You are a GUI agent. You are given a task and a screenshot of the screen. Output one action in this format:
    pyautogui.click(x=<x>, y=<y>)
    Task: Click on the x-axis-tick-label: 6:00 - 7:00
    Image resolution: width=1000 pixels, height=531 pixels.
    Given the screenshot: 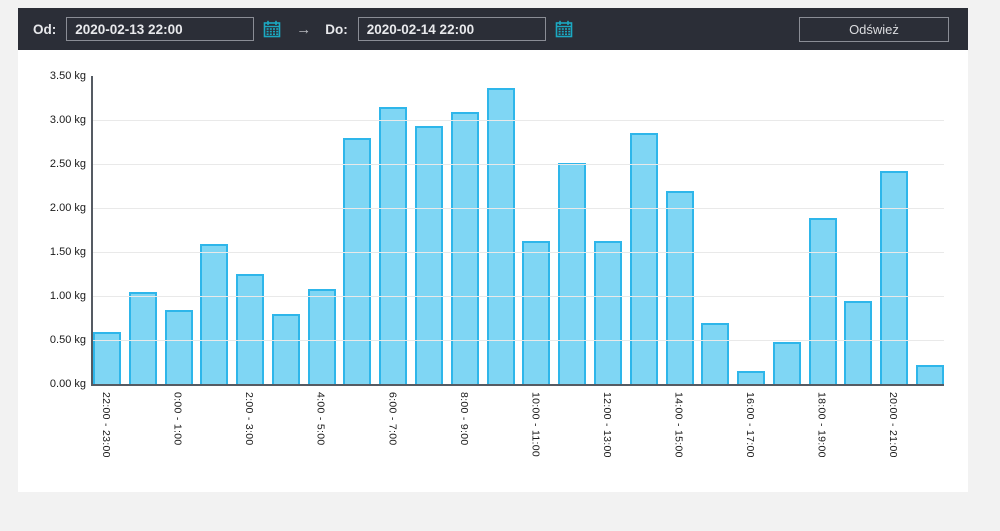 What is the action you would take?
    pyautogui.click(x=392, y=419)
    